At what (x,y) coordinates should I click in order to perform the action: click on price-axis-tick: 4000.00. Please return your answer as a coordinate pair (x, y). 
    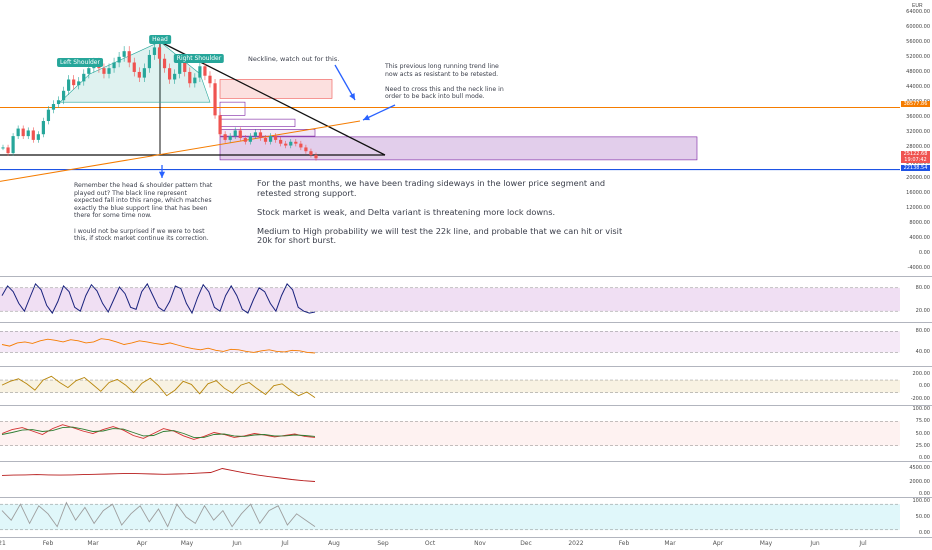
    Looking at the image, I should click on (919, 238).